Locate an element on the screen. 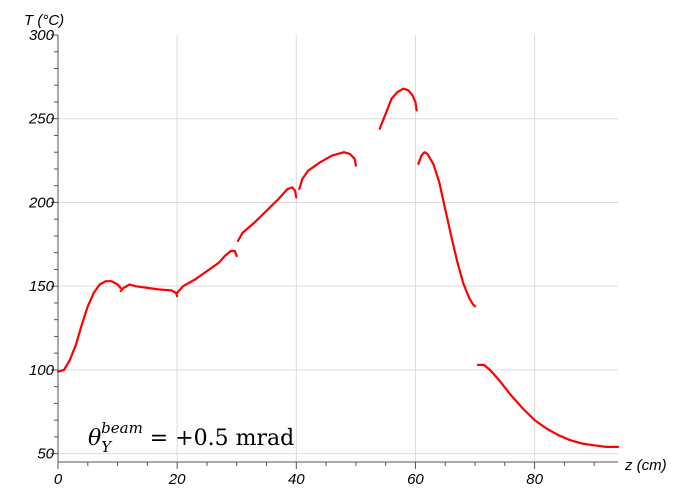  x-tick-label: 0 is located at coordinates (58, 479).